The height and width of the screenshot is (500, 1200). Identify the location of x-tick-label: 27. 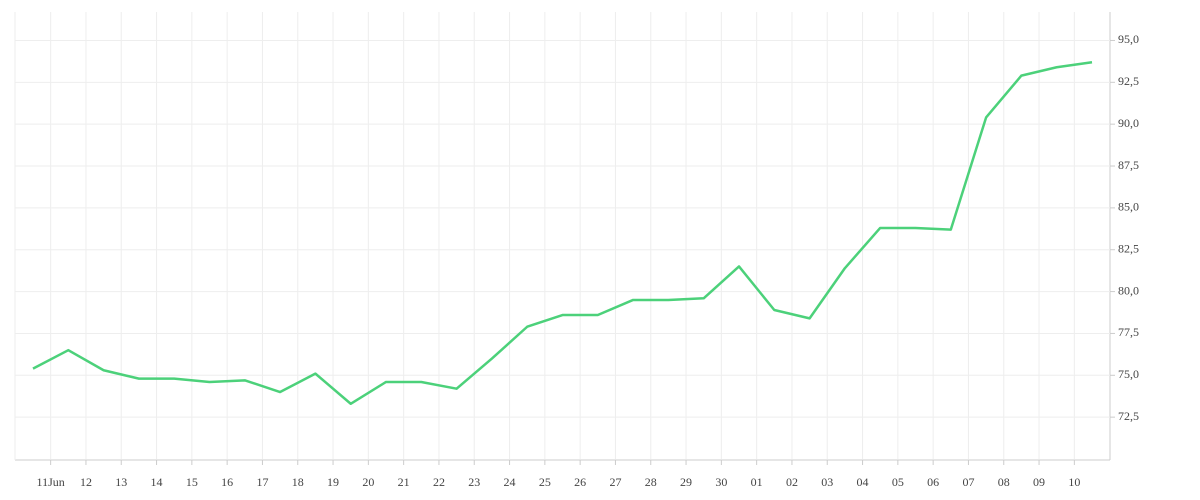
(615, 482).